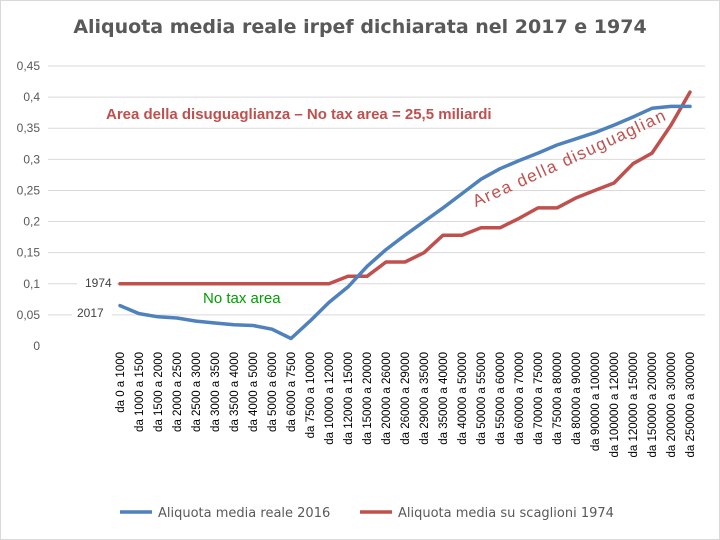  Describe the element at coordinates (36, 346) in the screenshot. I see `y-tick-label: 0` at that location.